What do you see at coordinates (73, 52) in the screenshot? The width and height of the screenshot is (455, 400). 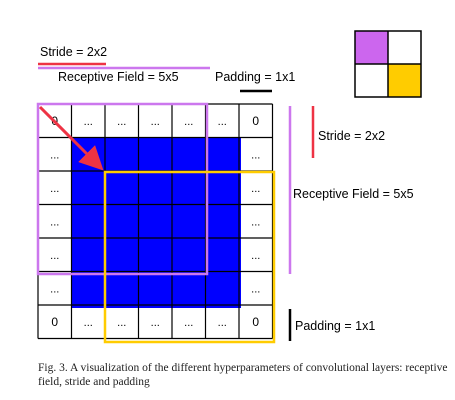 I see `stride-label-top: Stride = 2x2` at bounding box center [73, 52].